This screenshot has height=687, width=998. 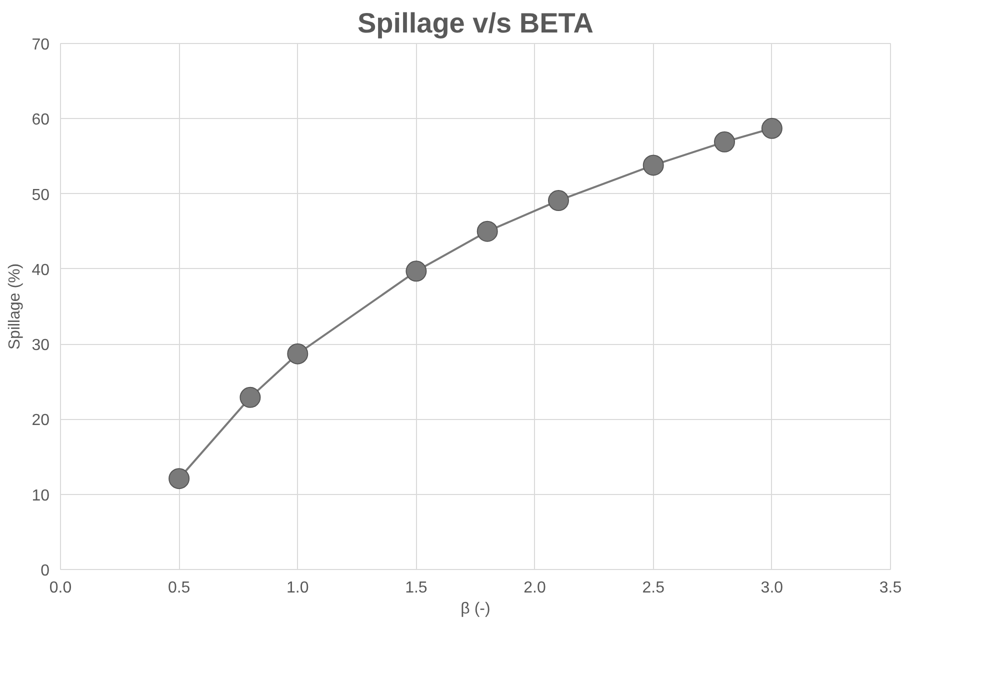 I want to click on x-tick-label: 3.5, so click(x=890, y=588).